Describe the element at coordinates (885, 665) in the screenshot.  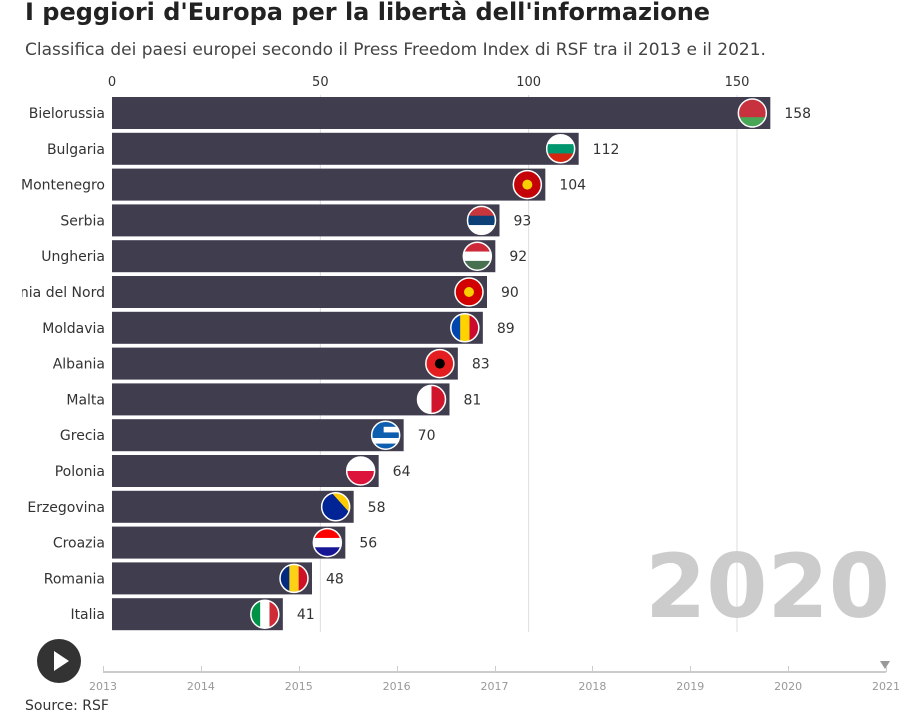
I see `timeline-handle` at that location.